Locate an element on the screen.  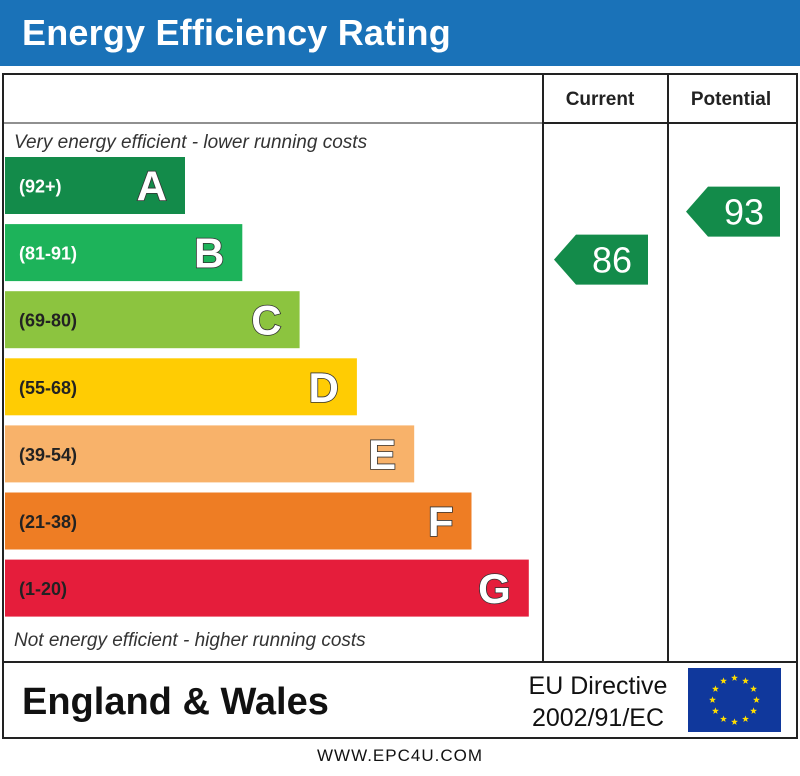
footer-url: WWW.EPC4U.COM is located at coordinates (400, 755).